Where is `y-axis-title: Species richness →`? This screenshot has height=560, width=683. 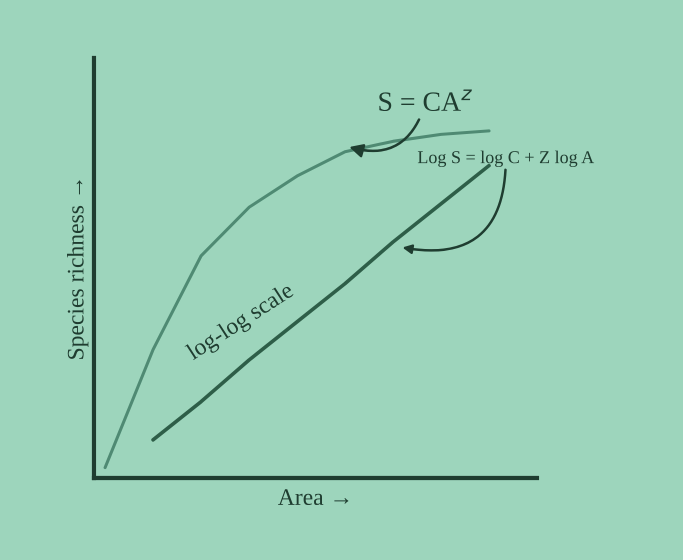
y-axis-title: Species richness → is located at coordinates (77, 269).